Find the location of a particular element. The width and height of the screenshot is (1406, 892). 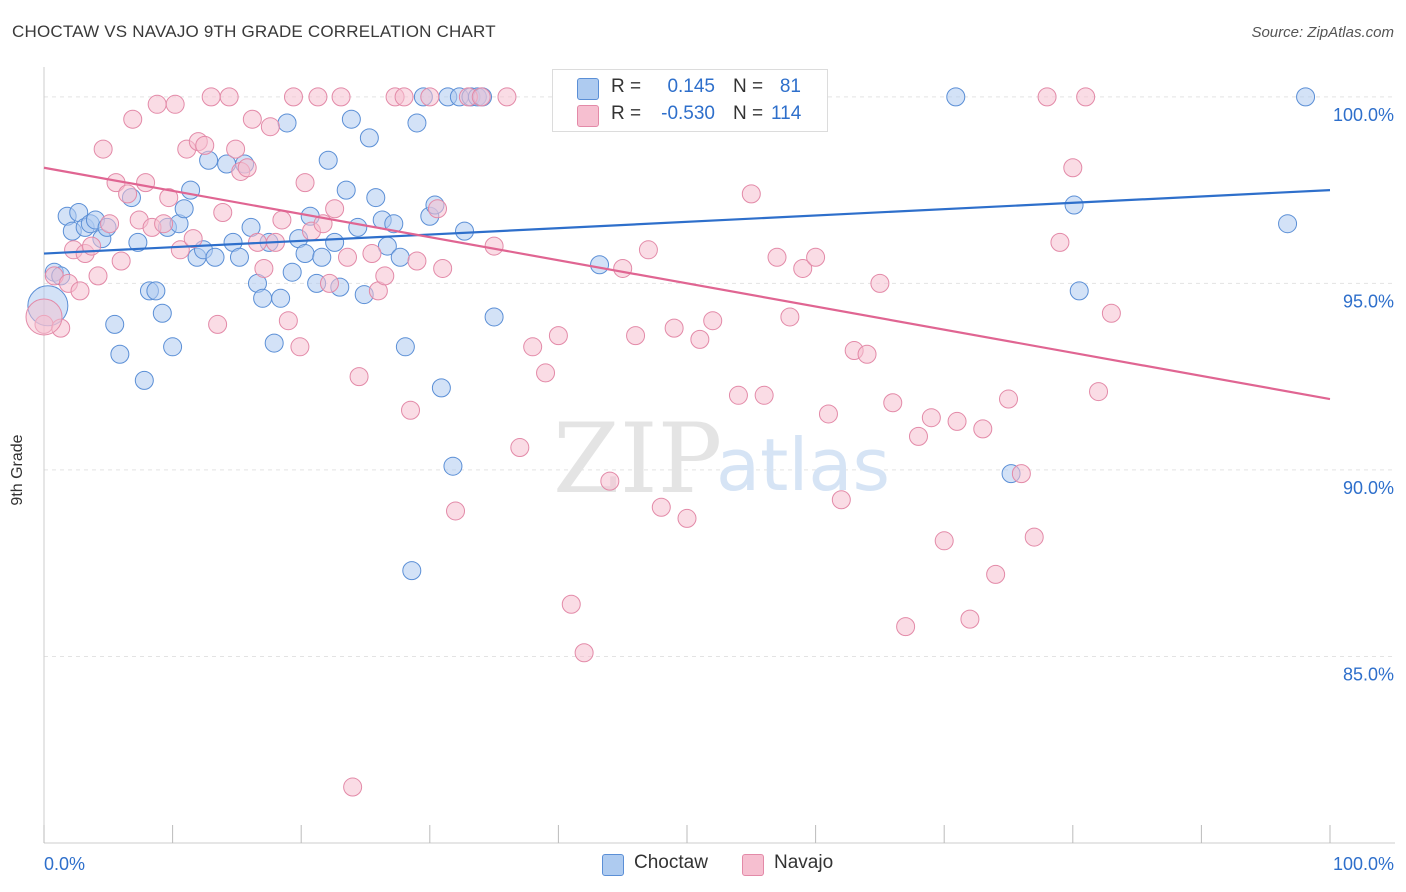

legend-row-navajo: R = -0.530 N = 114 is located at coordinates (690, 115).